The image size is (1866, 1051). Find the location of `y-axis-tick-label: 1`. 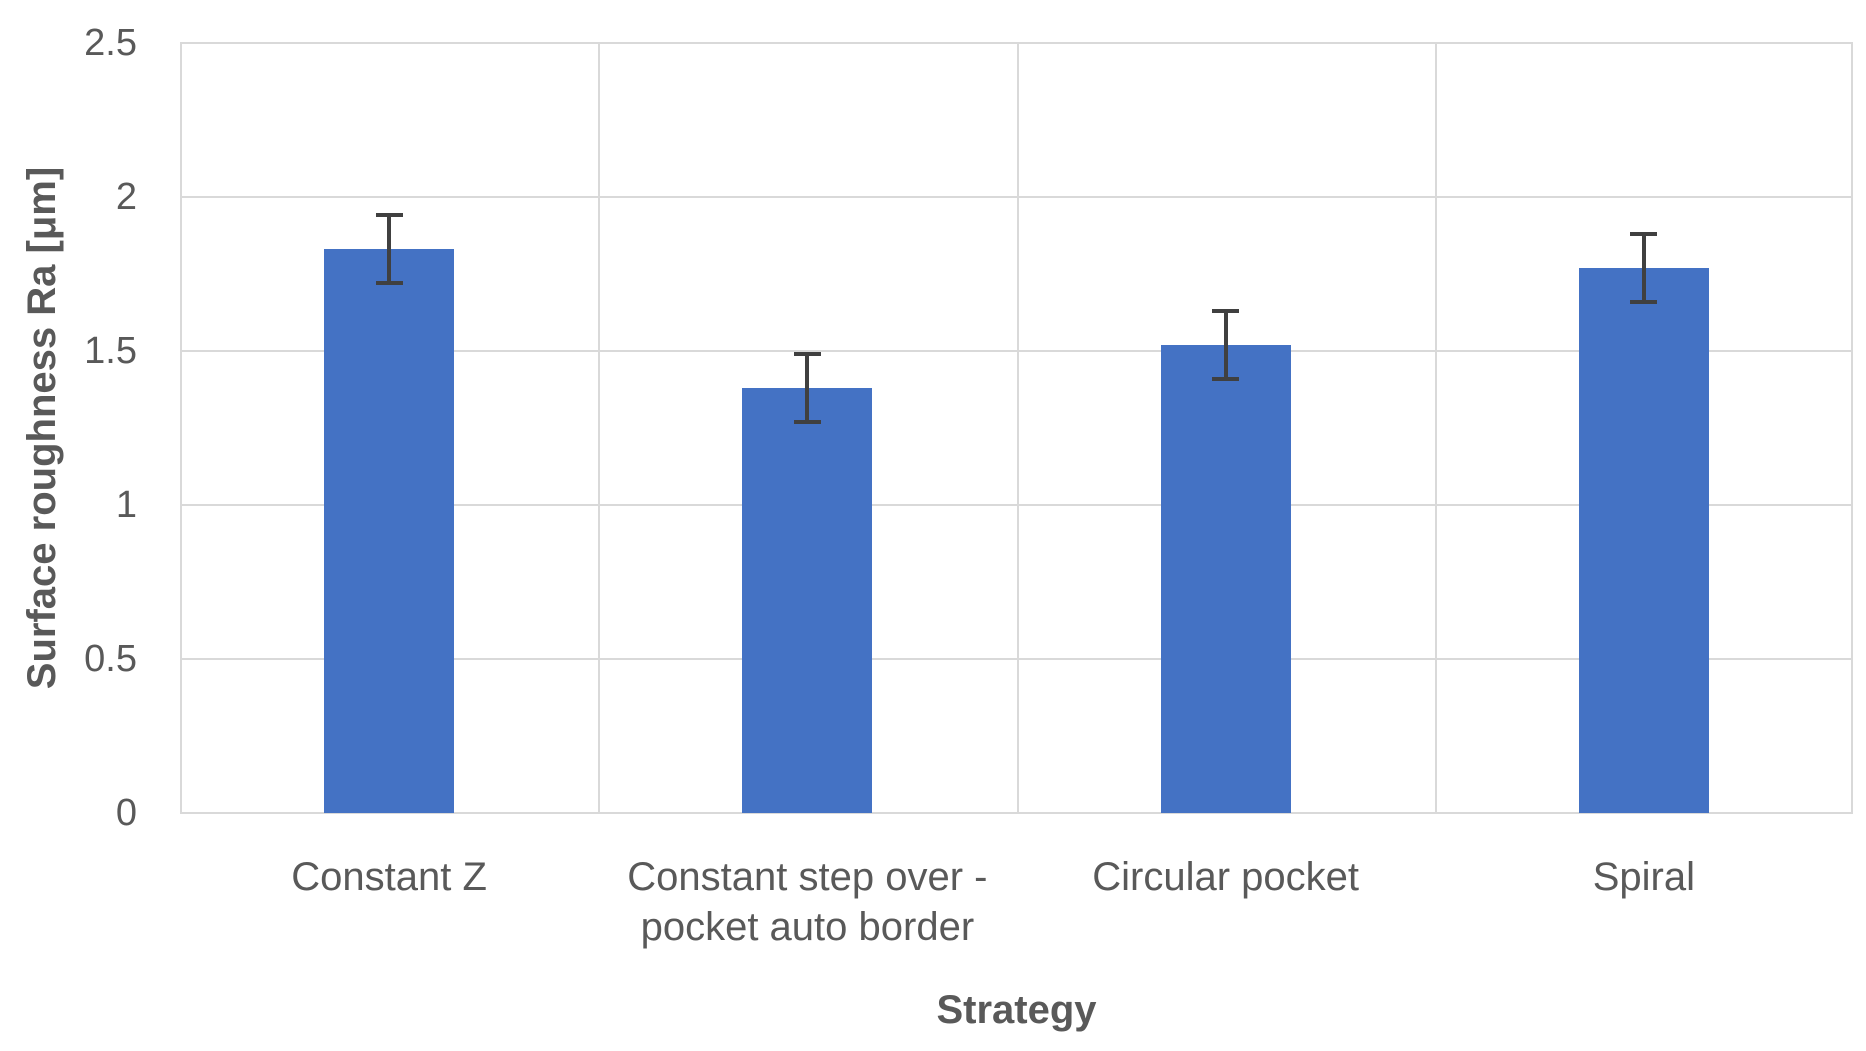

y-axis-tick-label: 1 is located at coordinates (126, 505).